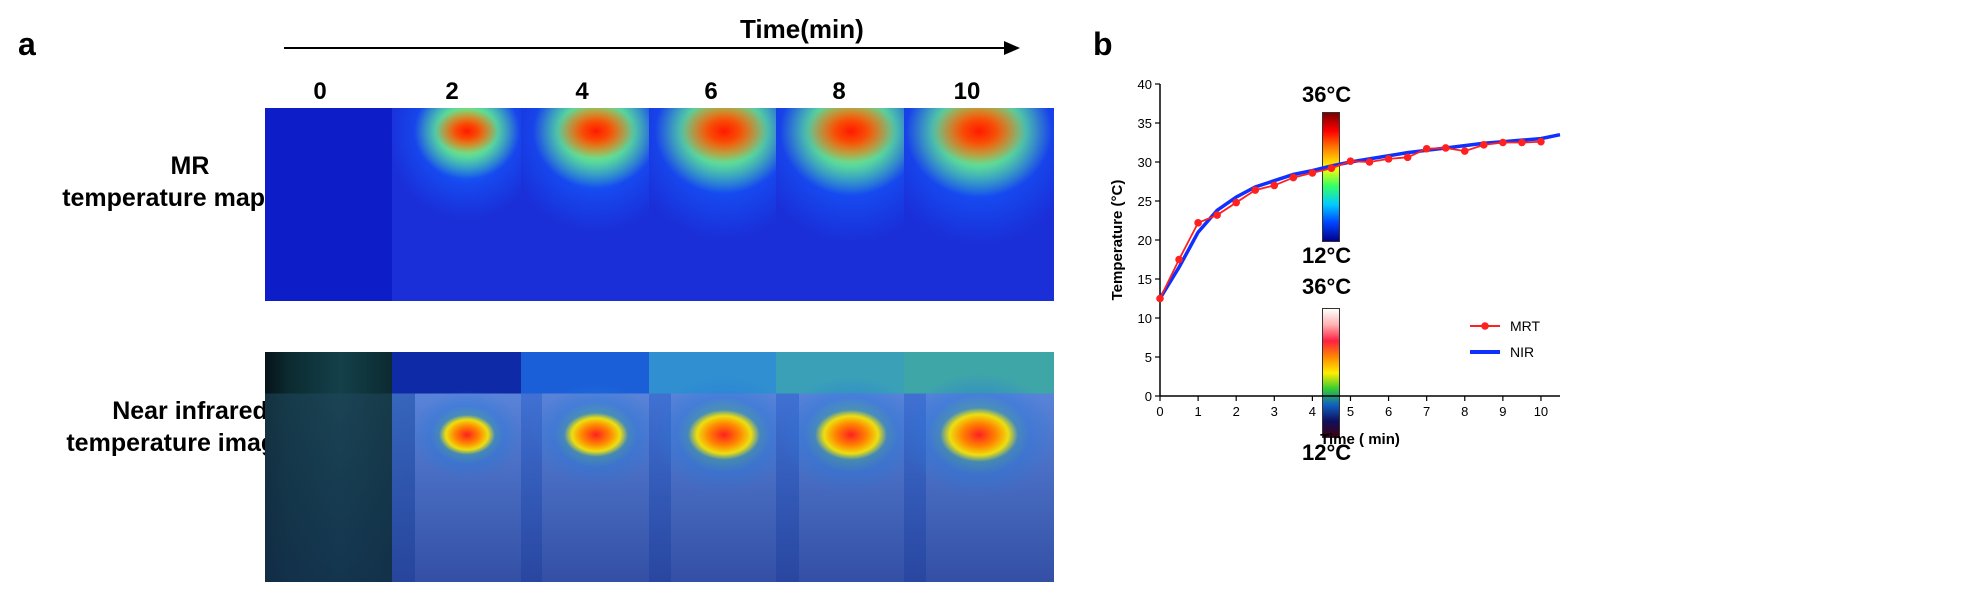 The image size is (1985, 603). I want to click on x-tick-label: 6, so click(1388, 411).